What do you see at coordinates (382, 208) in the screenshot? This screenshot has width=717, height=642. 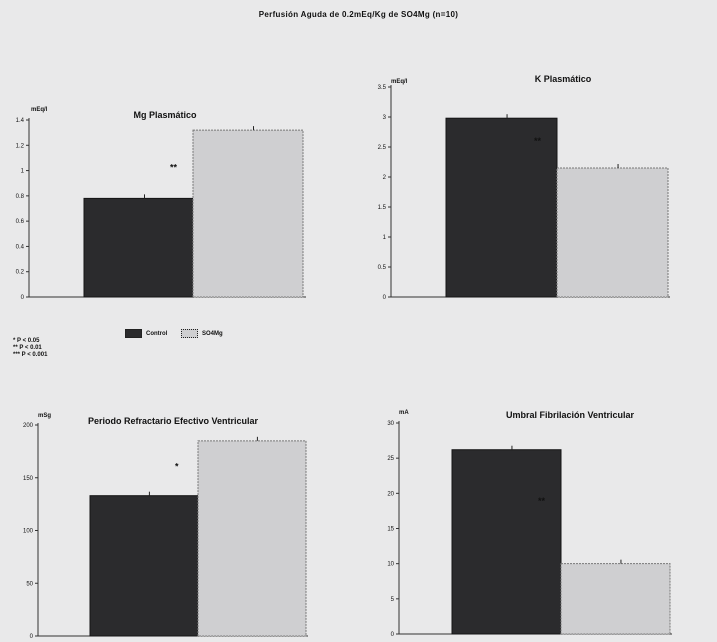 I see `y-tick-label: 1.5` at bounding box center [382, 208].